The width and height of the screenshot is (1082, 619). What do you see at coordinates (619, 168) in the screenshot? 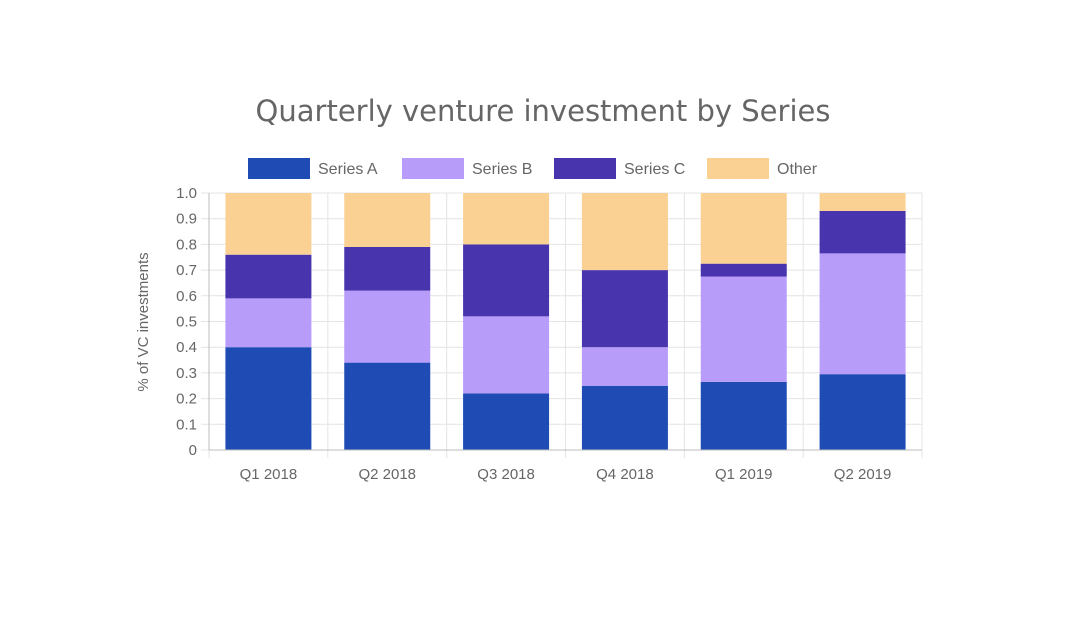
I see `legend-item-series-c: Series C` at bounding box center [619, 168].